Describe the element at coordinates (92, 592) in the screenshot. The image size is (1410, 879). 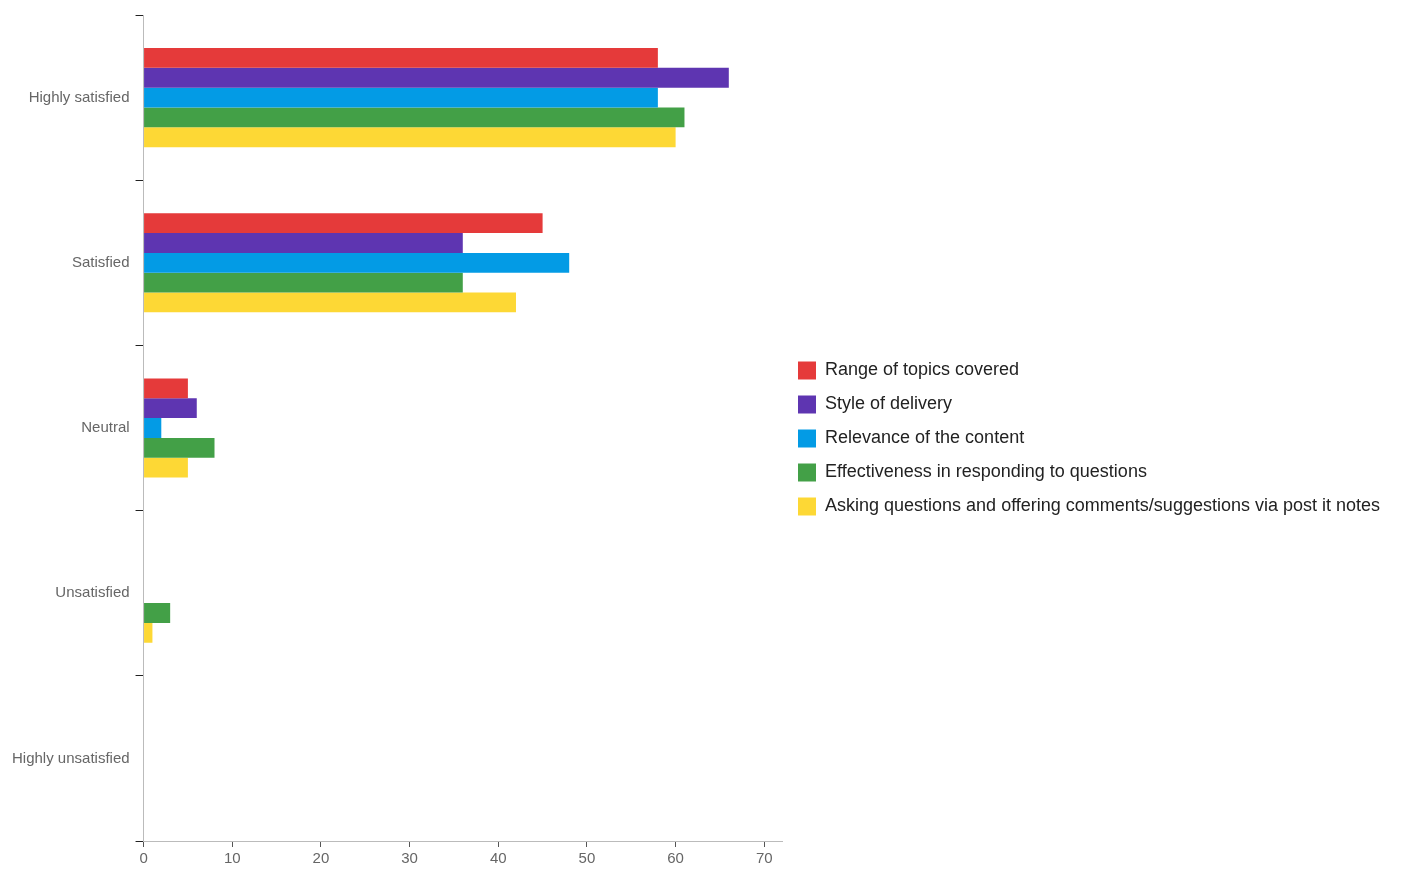
I see `y-tick-label: Unsatisfied` at that location.